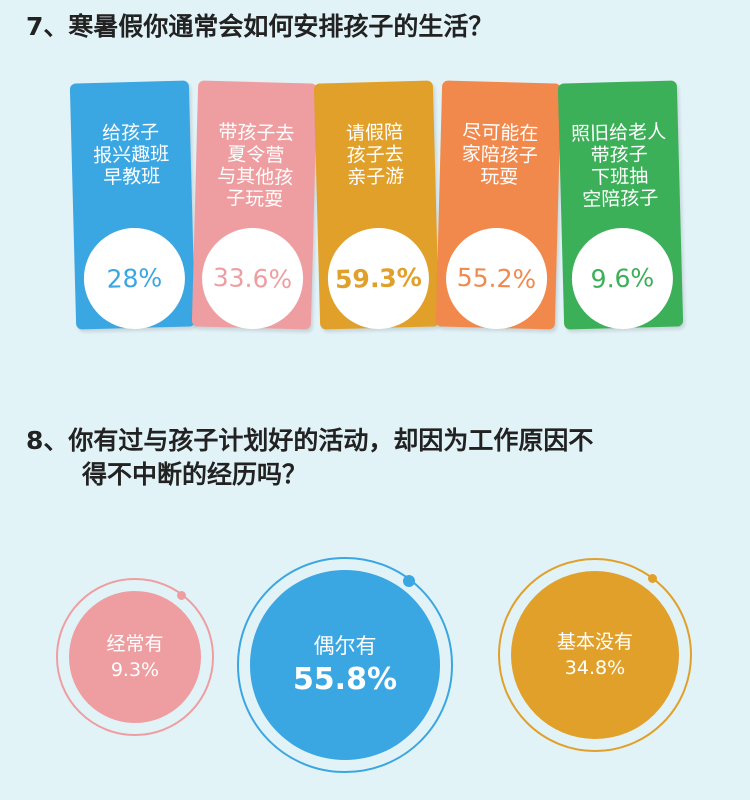  Describe the element at coordinates (594, 641) in the screenshot. I see `answer-label: 基本没有` at that location.